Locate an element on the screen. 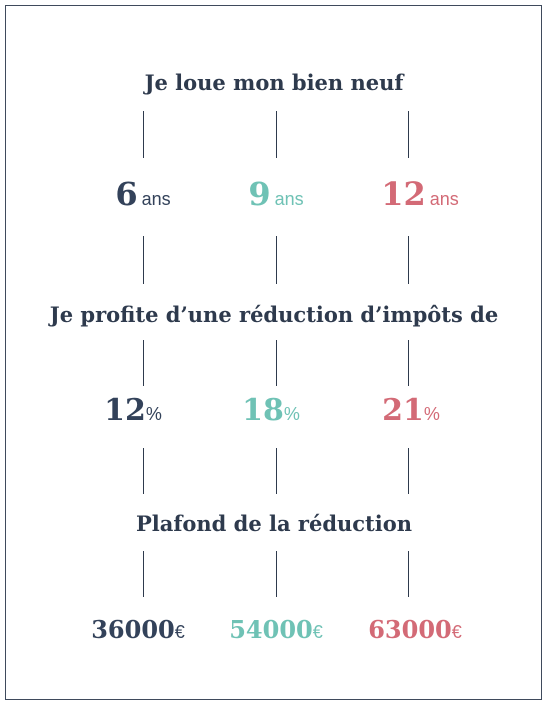 The height and width of the screenshot is (707, 548). reduction-12-percent: 12% is located at coordinates (133, 410).